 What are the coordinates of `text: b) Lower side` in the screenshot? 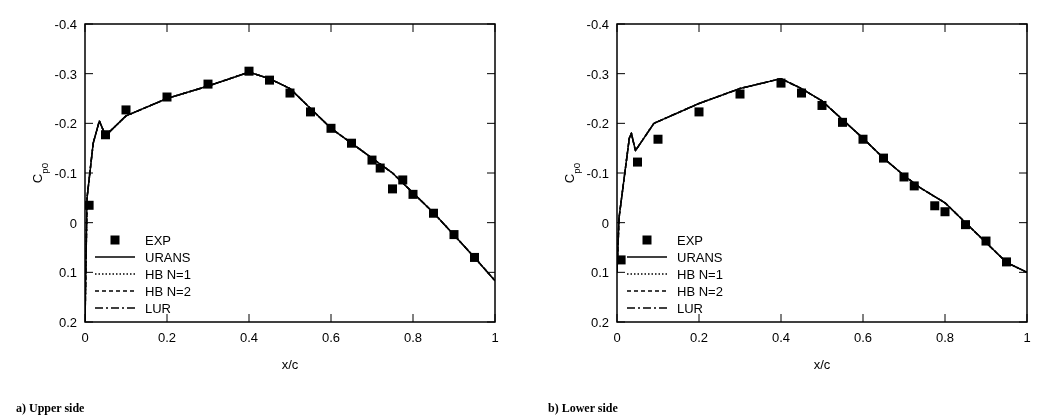 It's located at (583, 408).